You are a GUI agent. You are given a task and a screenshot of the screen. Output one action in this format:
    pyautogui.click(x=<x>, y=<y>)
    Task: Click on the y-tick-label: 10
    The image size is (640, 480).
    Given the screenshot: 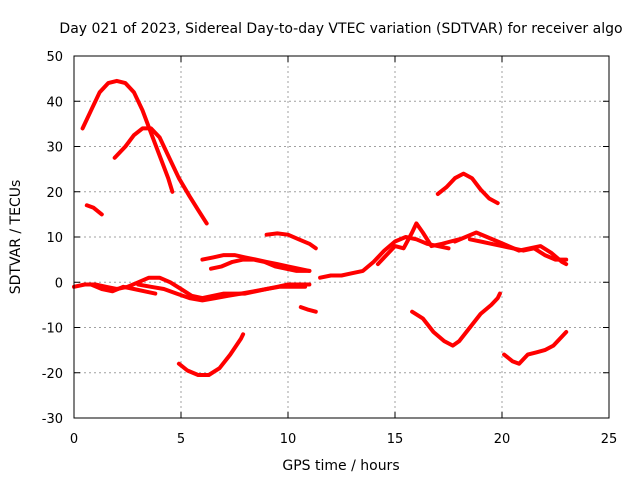 What is the action you would take?
    pyautogui.click(x=54, y=238)
    